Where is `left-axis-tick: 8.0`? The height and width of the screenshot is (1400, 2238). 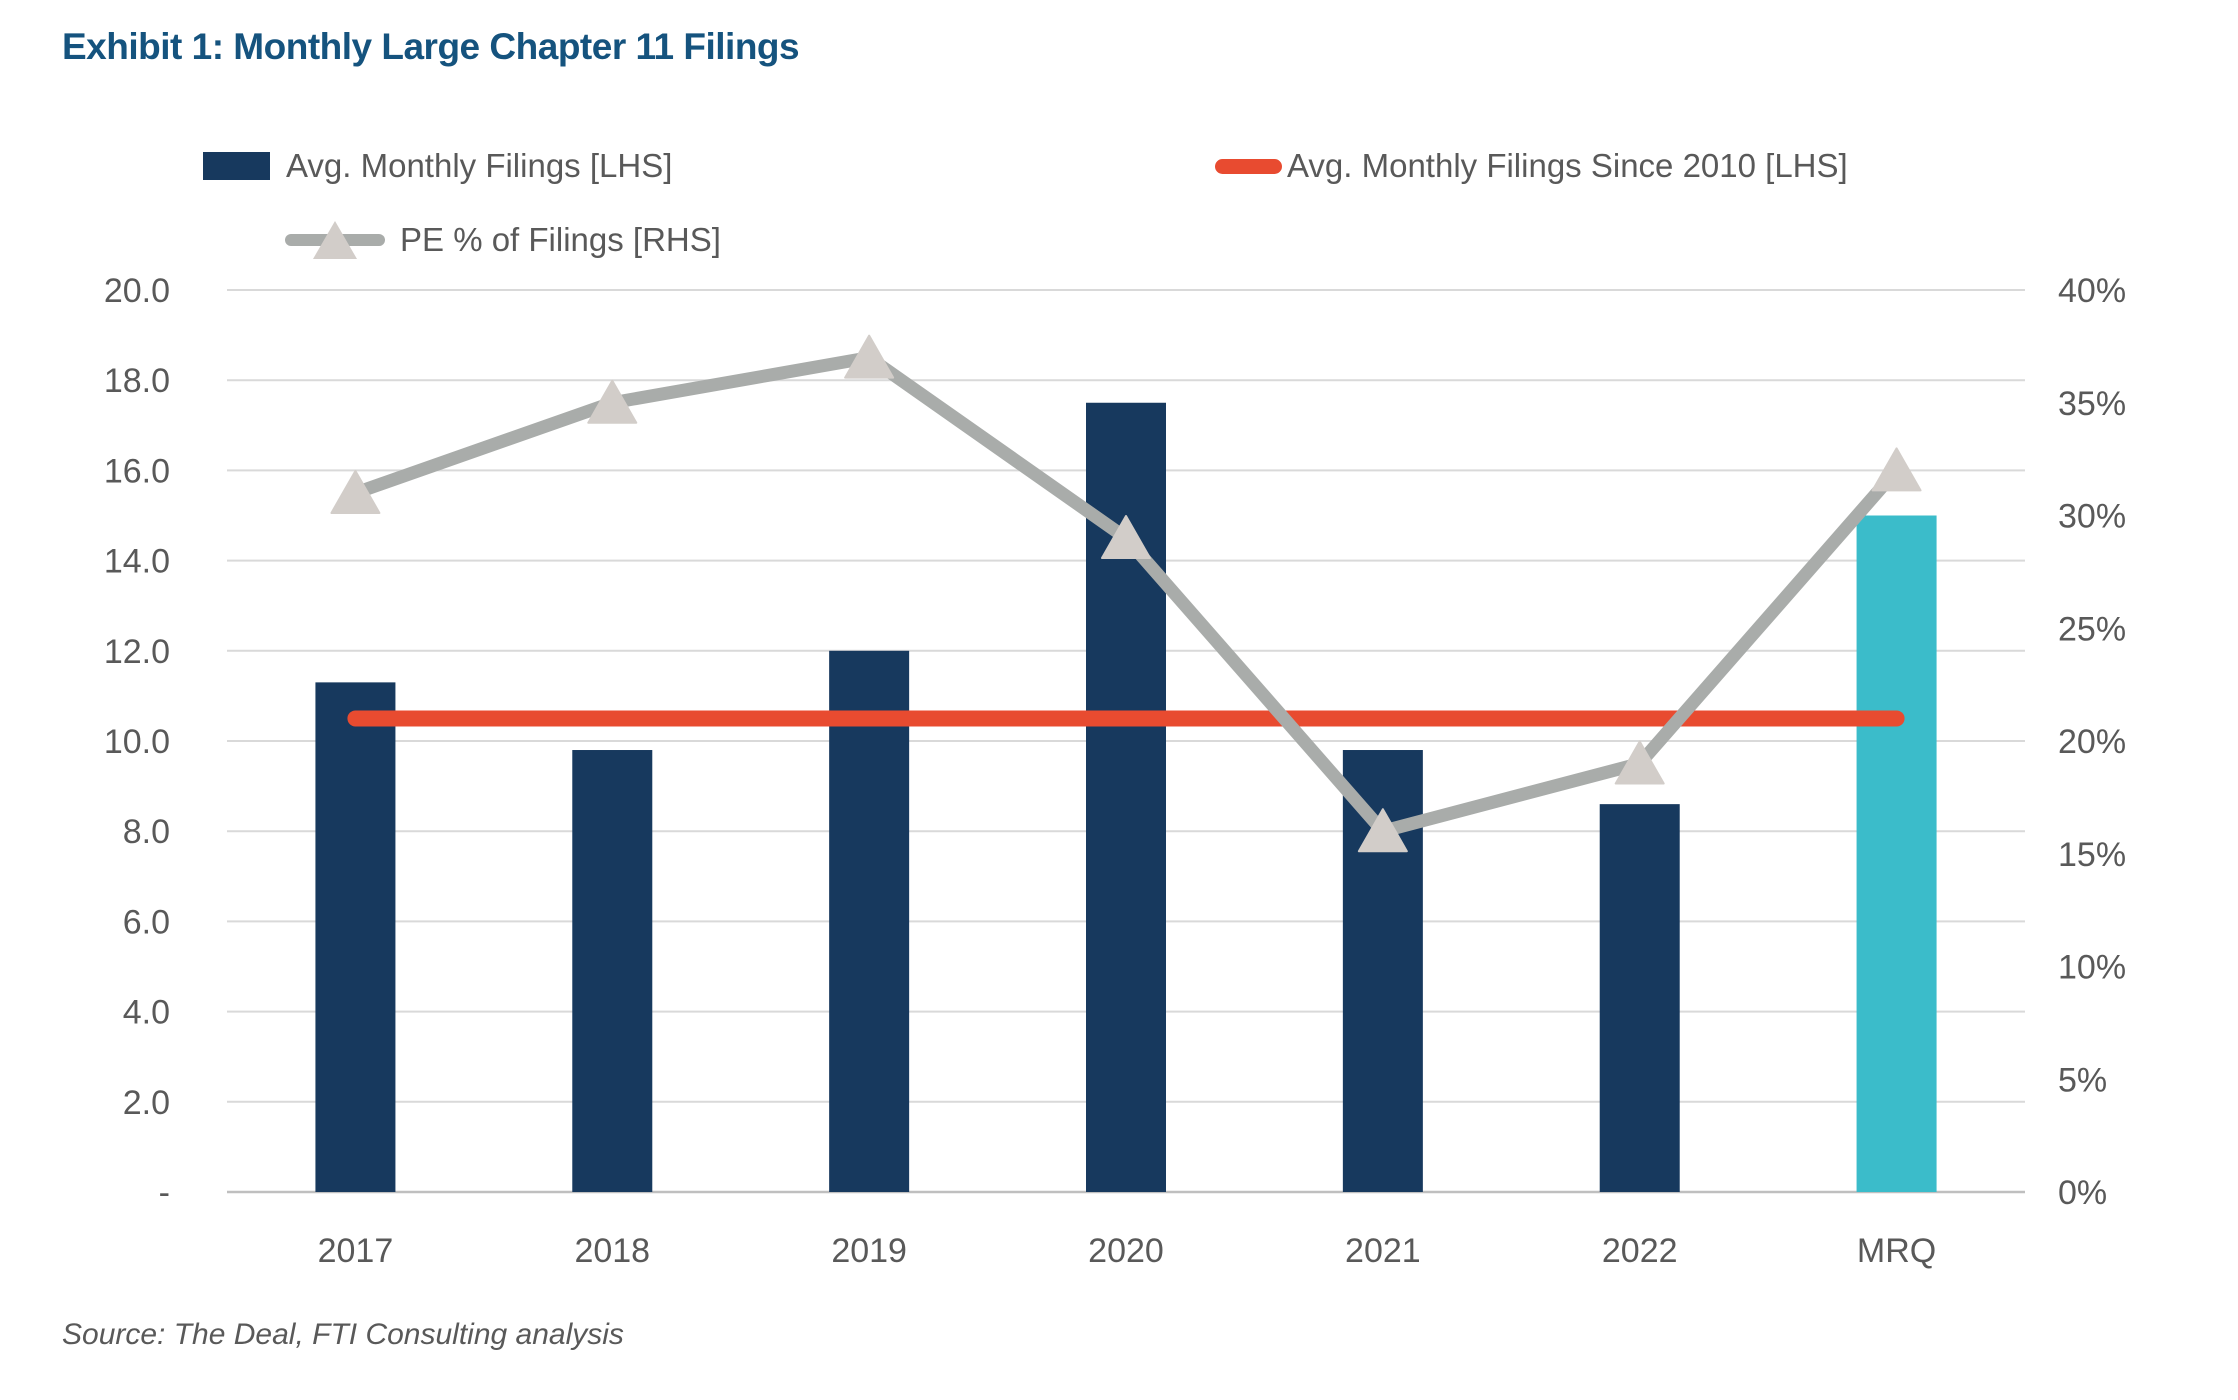 left-axis-tick: 8.0 is located at coordinates (146, 832).